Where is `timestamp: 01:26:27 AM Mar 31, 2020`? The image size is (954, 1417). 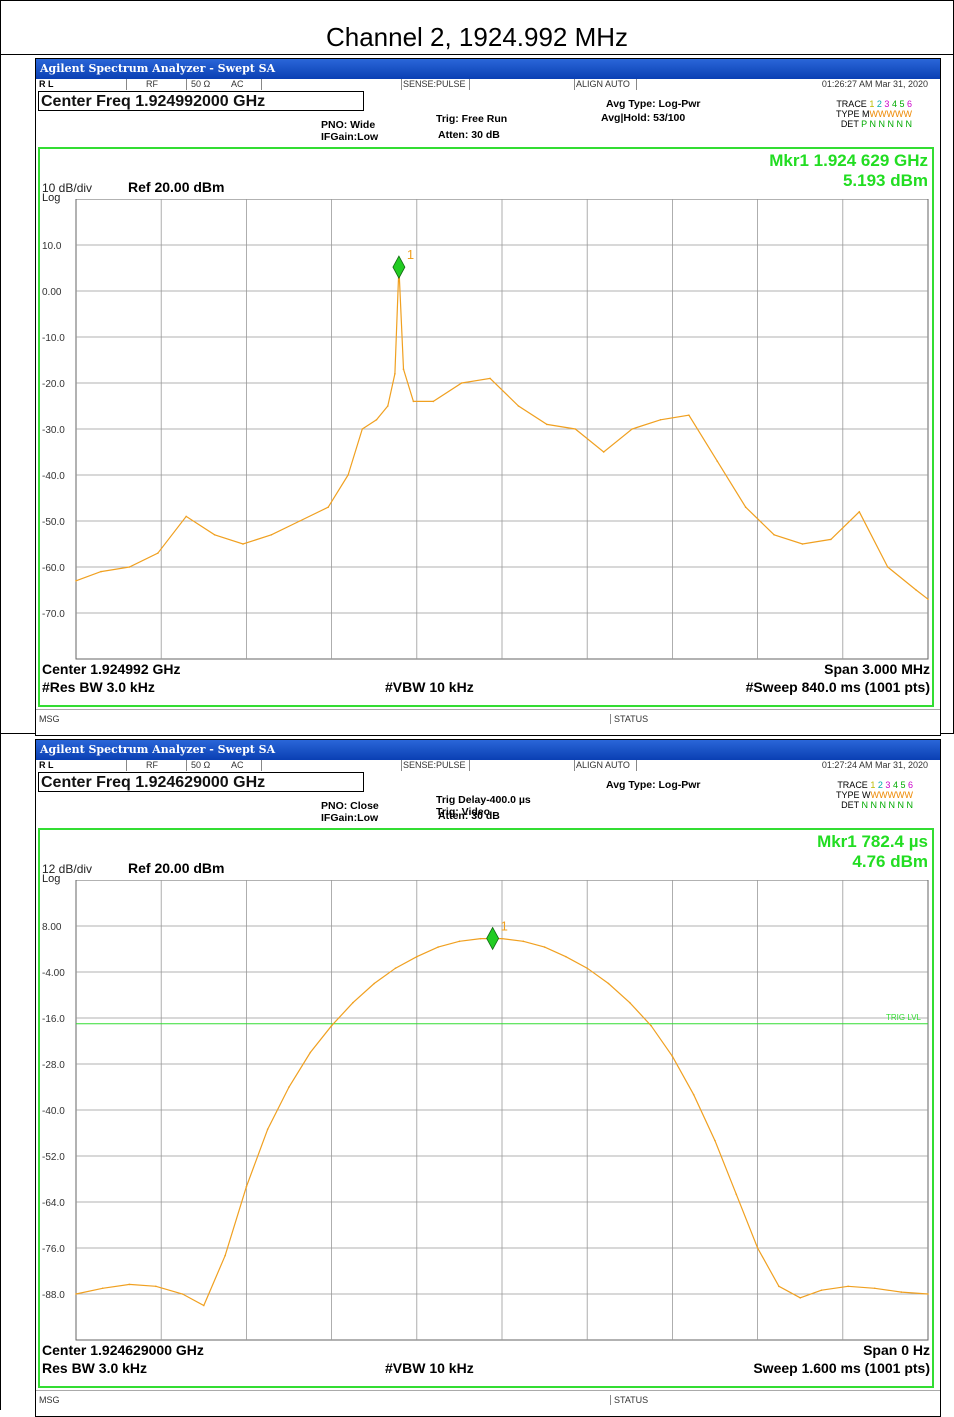
timestamp: 01:26:27 AM Mar 31, 2020 is located at coordinates (874, 84).